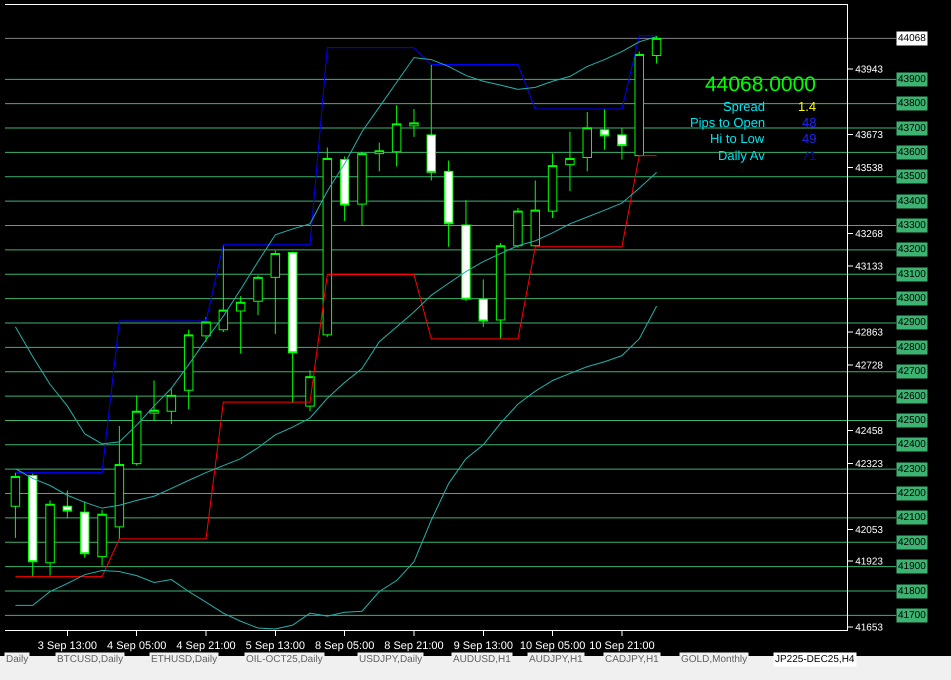  I want to click on y-tick-label: 42728, so click(869, 366).